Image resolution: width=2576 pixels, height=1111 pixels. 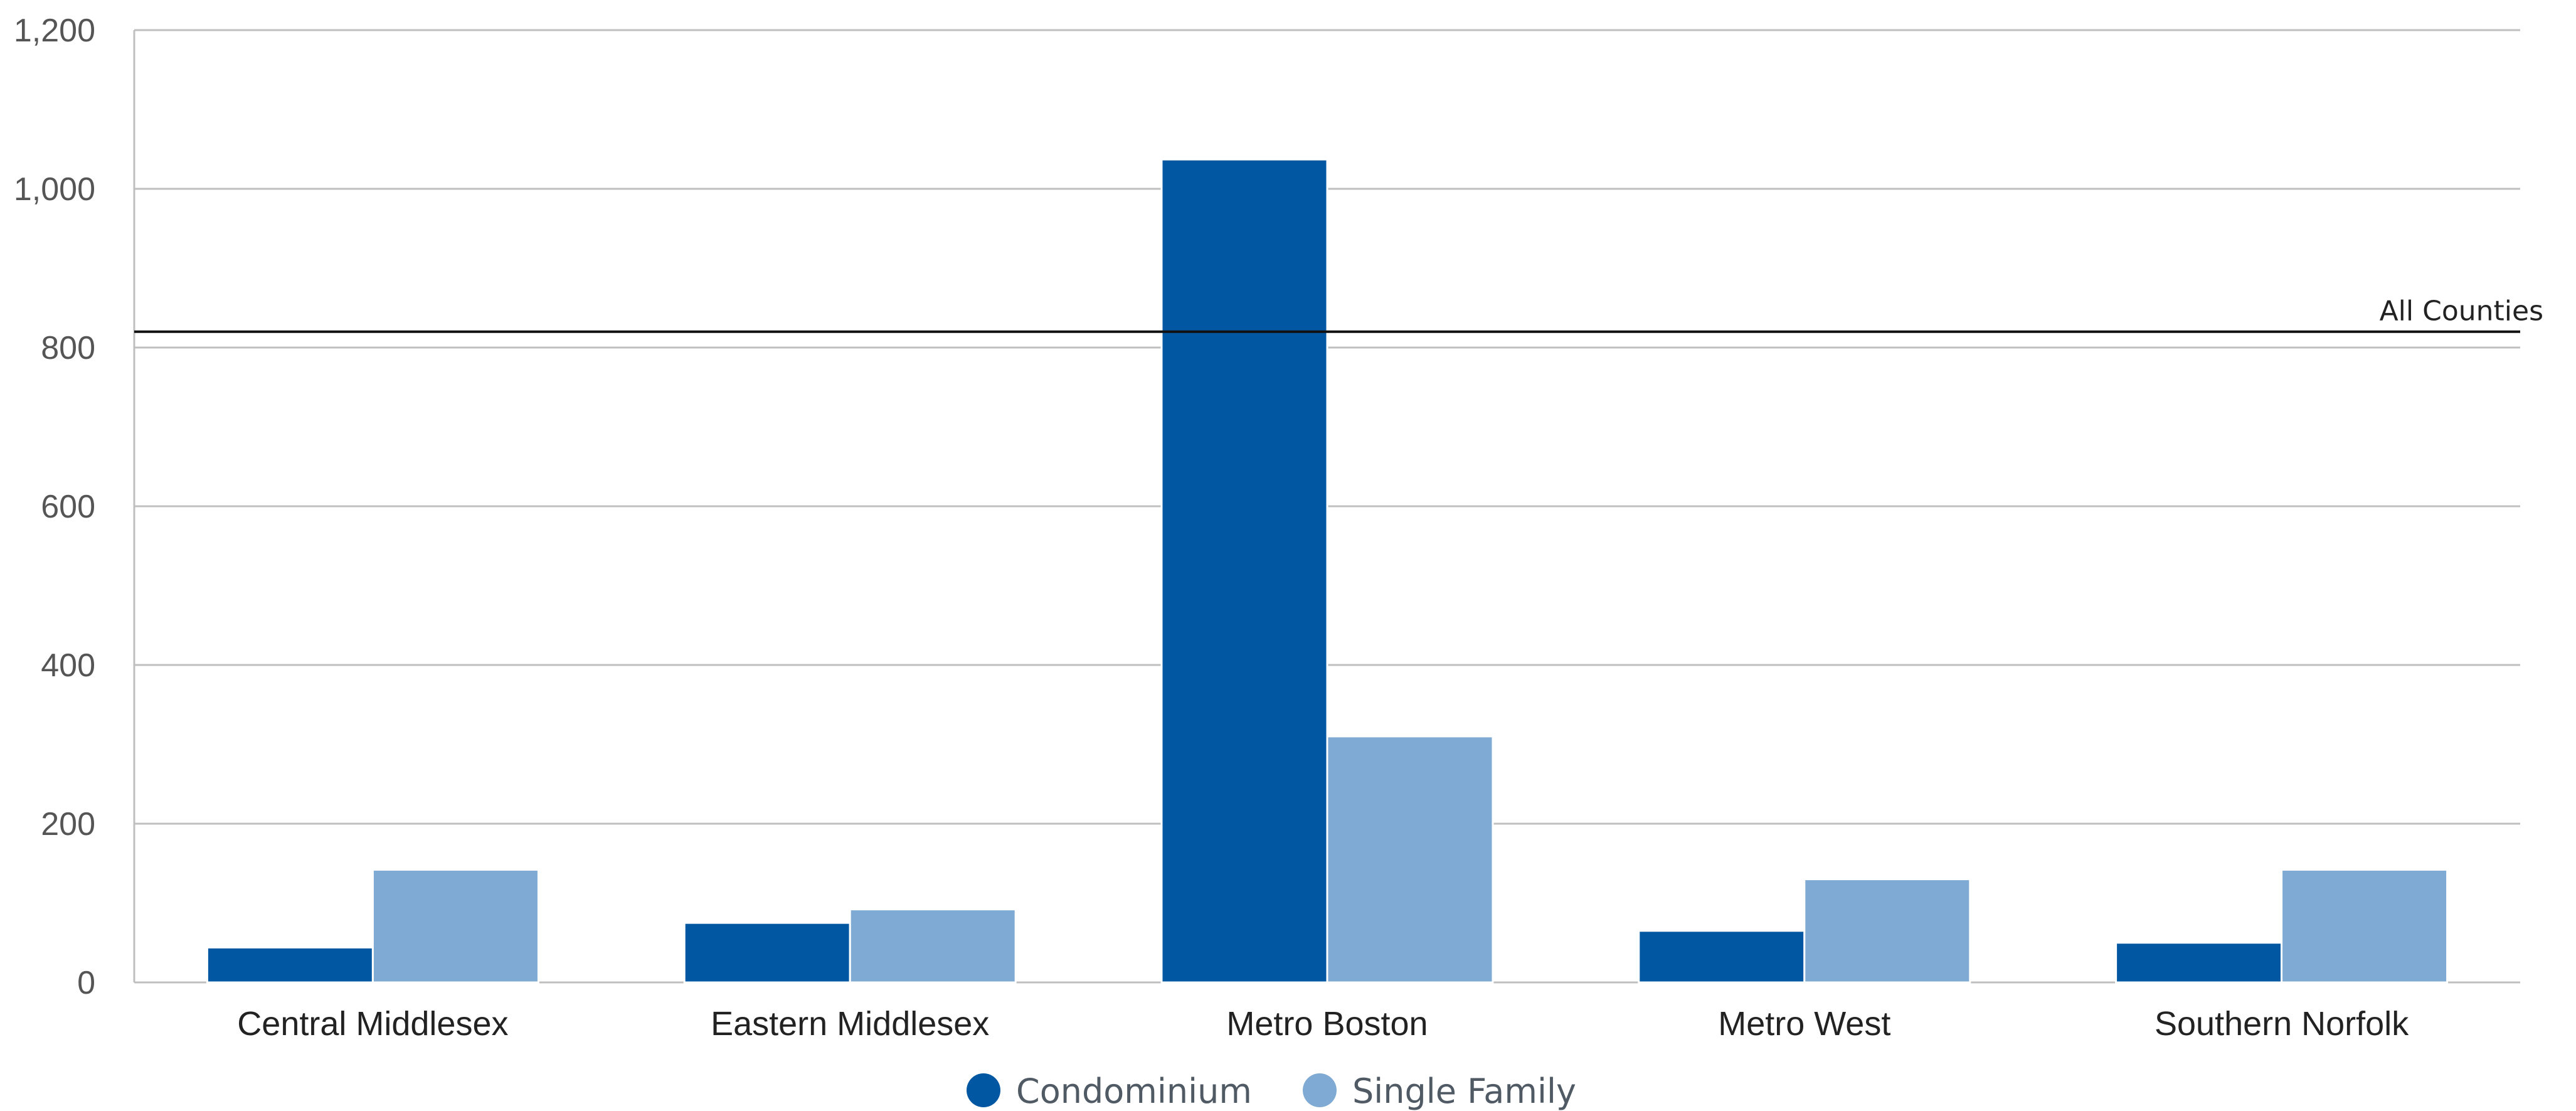 What do you see at coordinates (1338, 314) in the screenshot?
I see `reference-line-group: All Counties` at bounding box center [1338, 314].